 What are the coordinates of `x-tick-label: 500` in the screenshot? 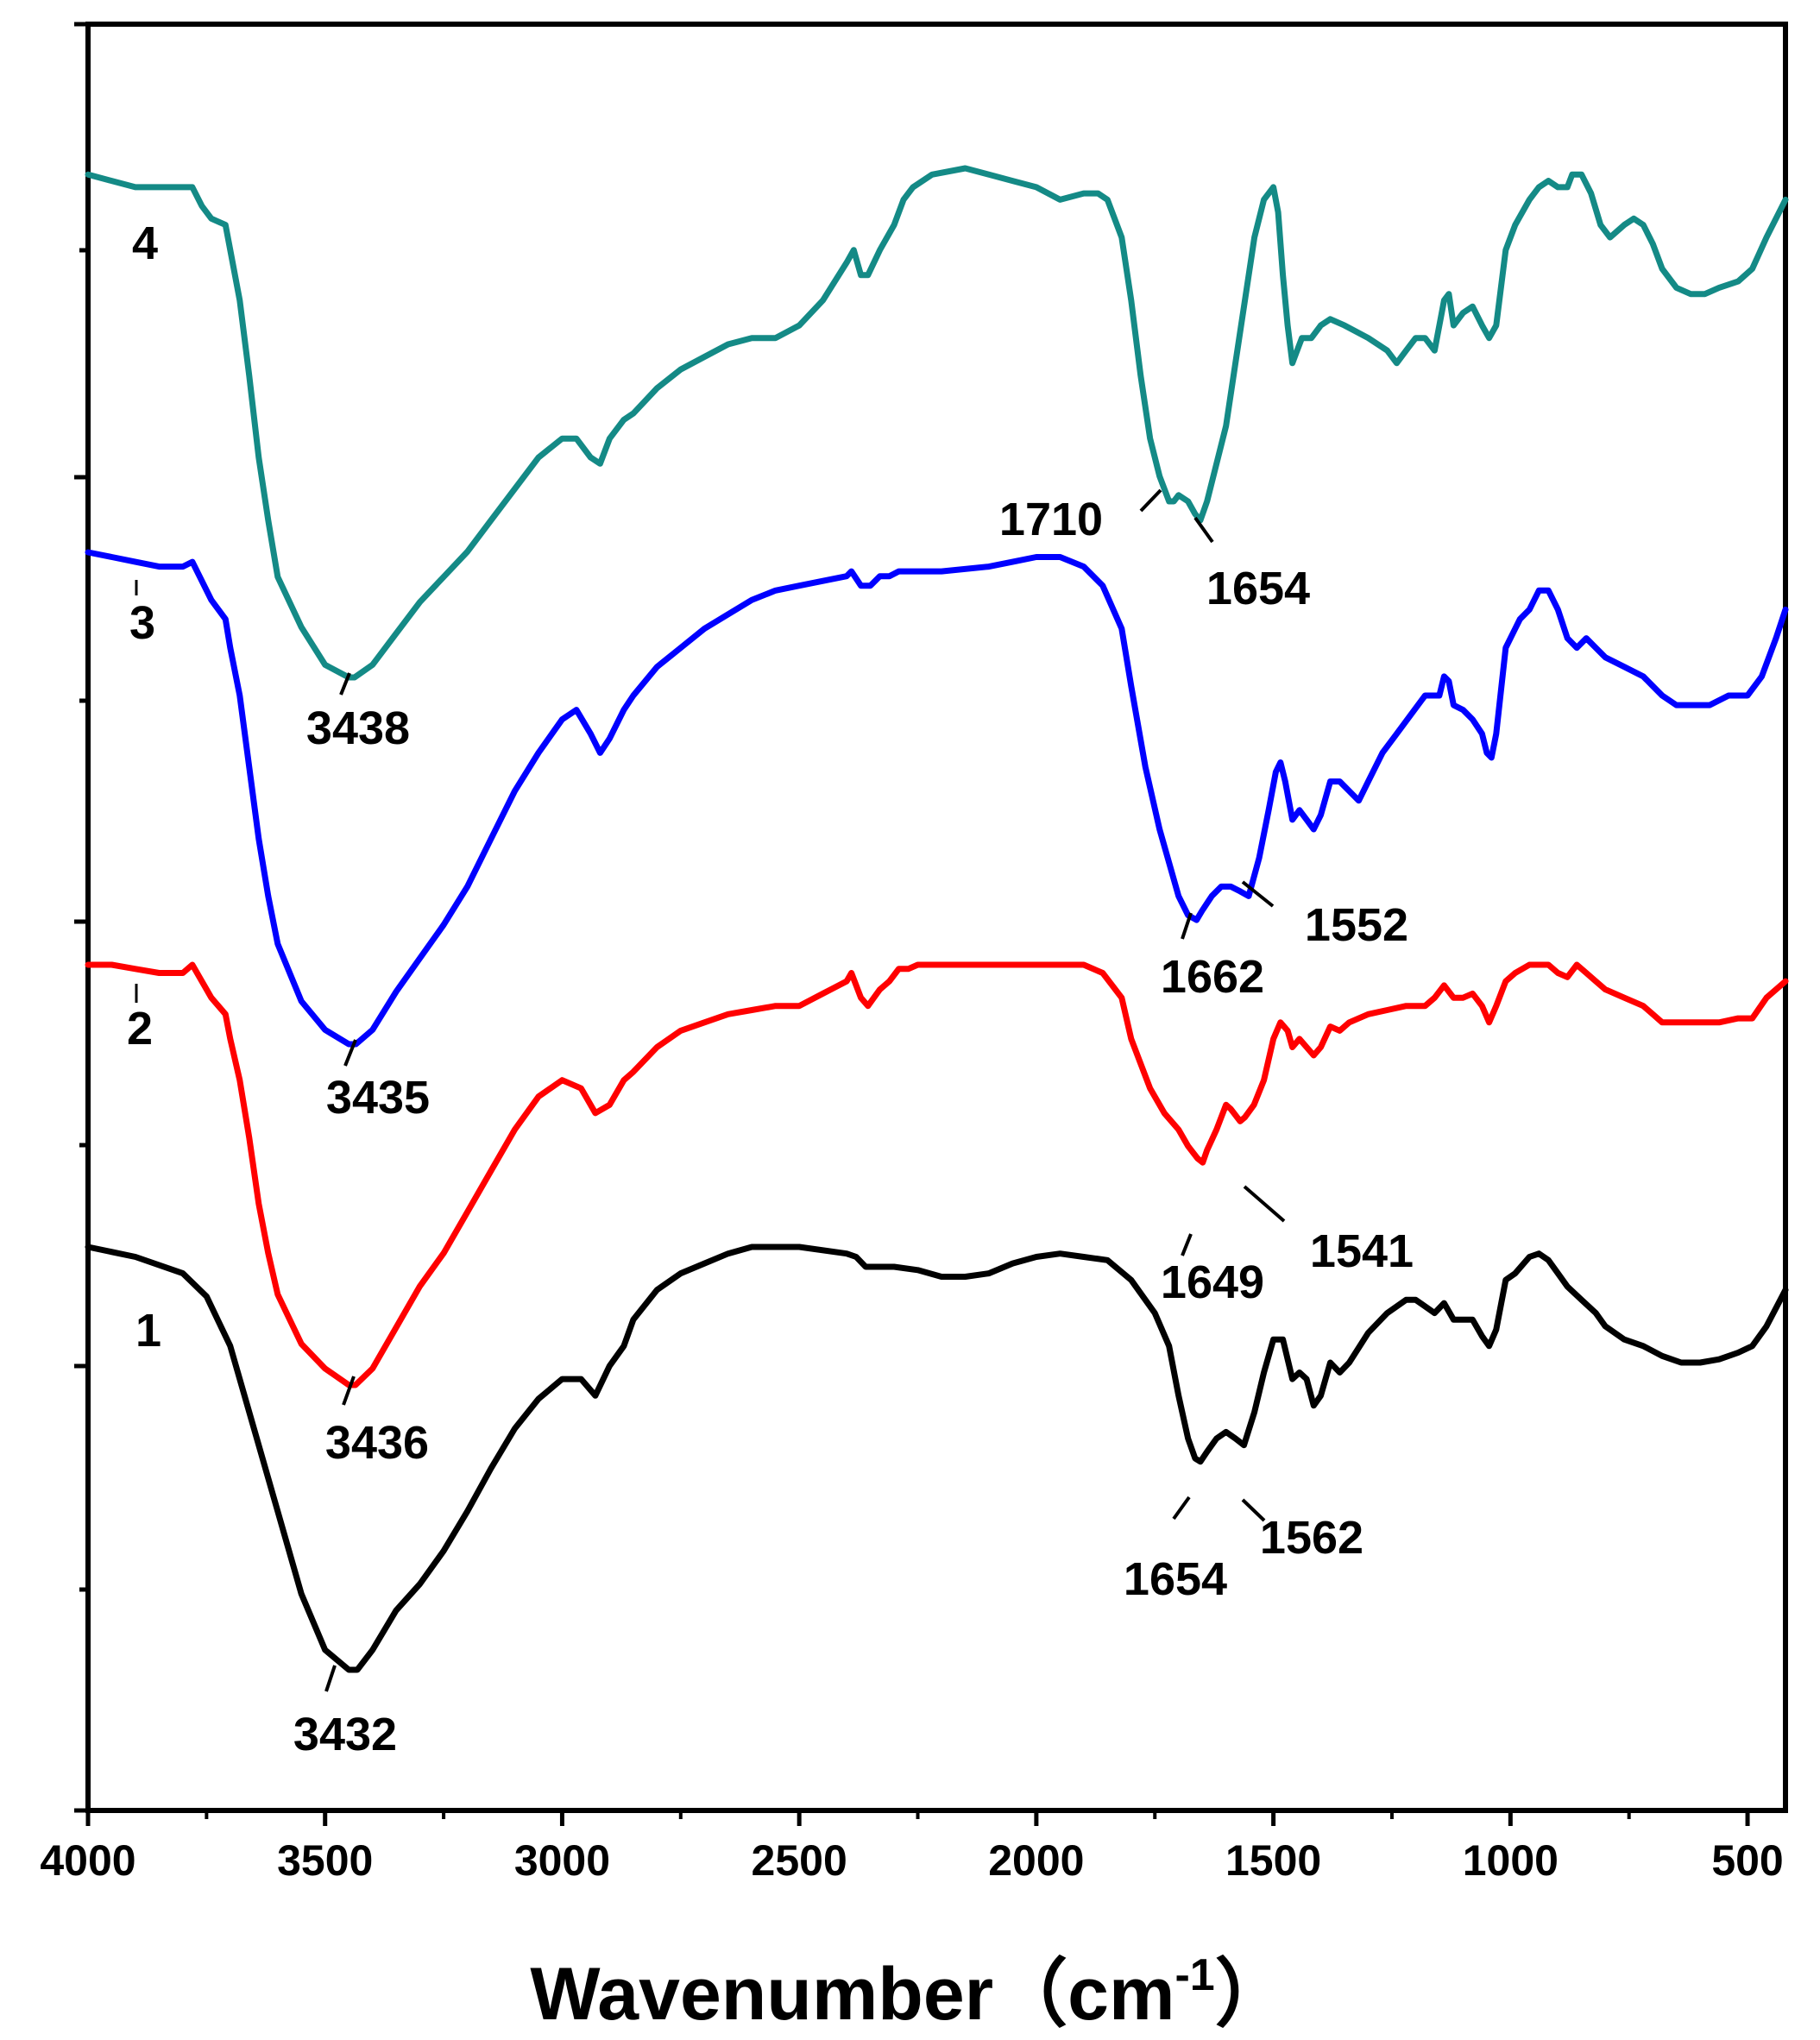 It's located at (1747, 1861).